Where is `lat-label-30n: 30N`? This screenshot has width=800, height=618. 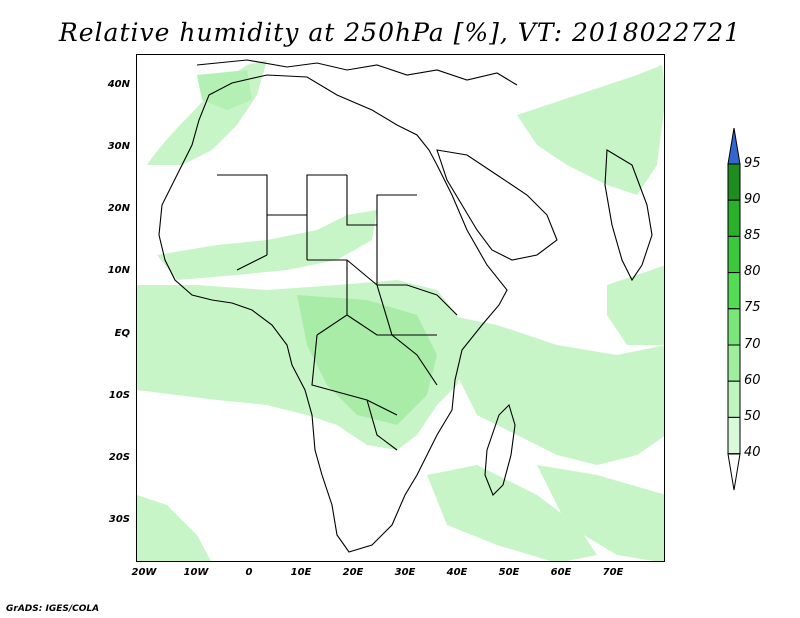
lat-label-30n: 30N is located at coordinates (118, 146).